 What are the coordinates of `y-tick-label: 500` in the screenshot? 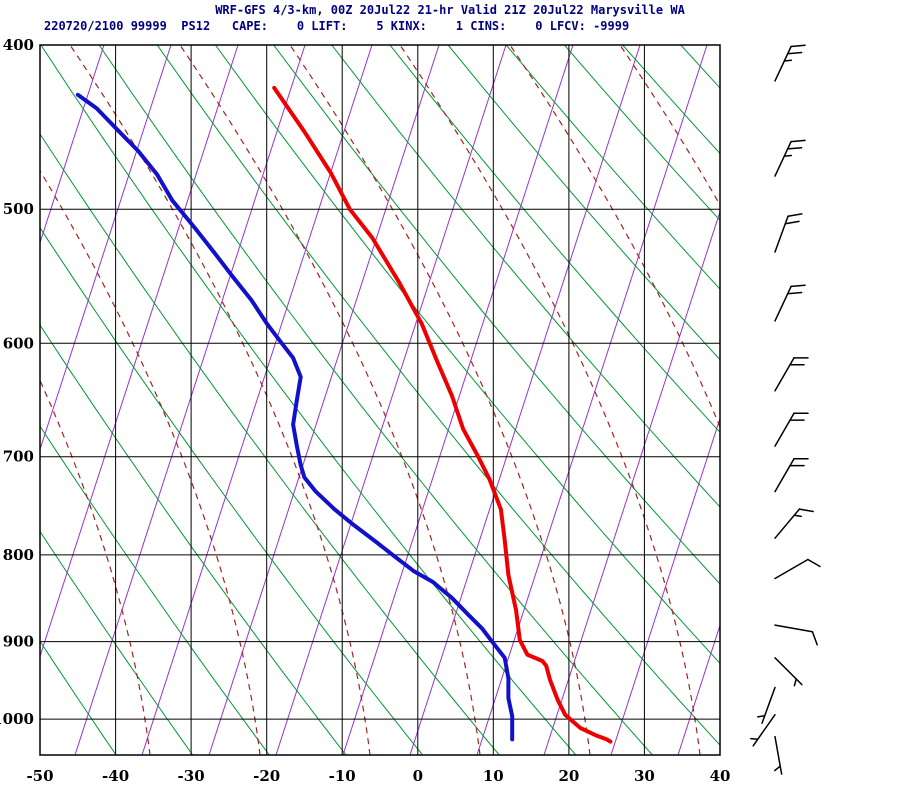 It's located at (18, 209).